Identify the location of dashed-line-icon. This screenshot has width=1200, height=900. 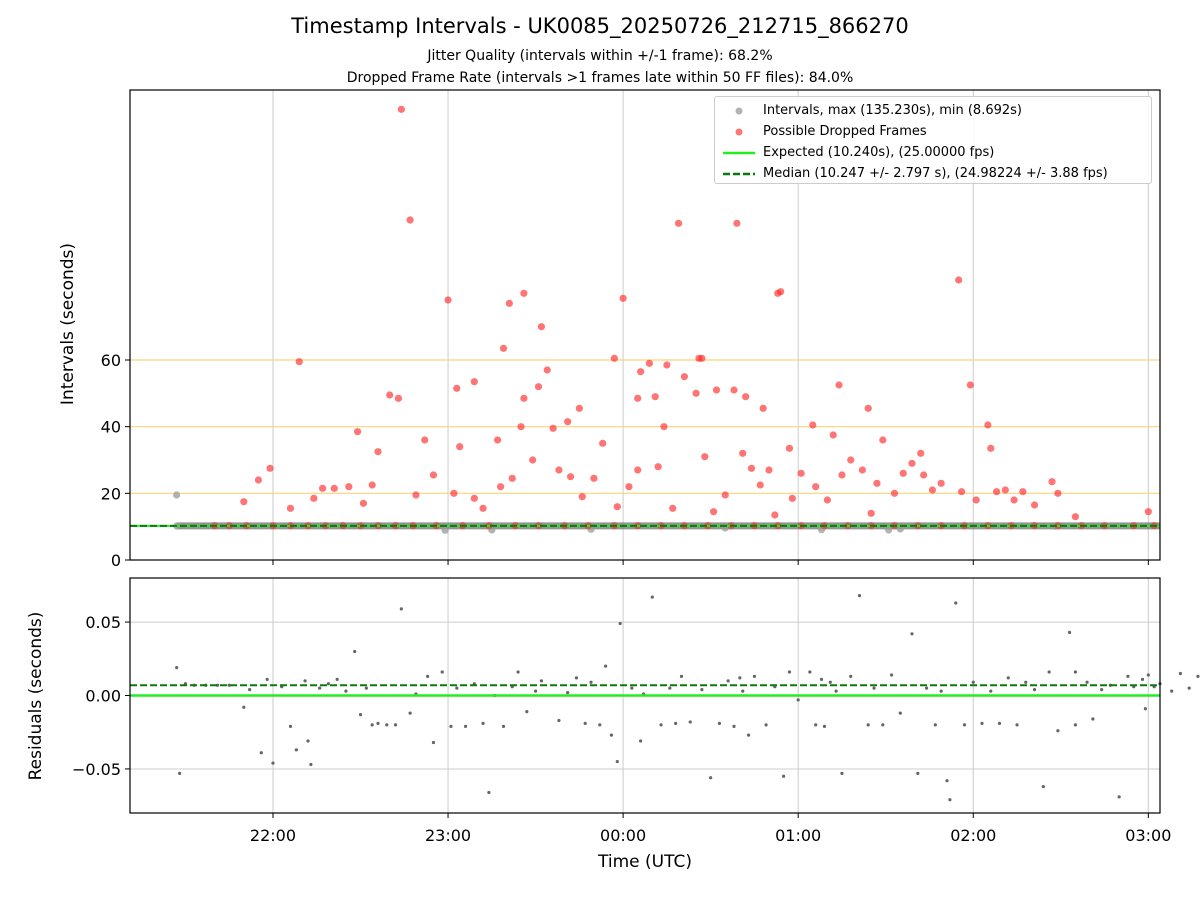
(739, 174).